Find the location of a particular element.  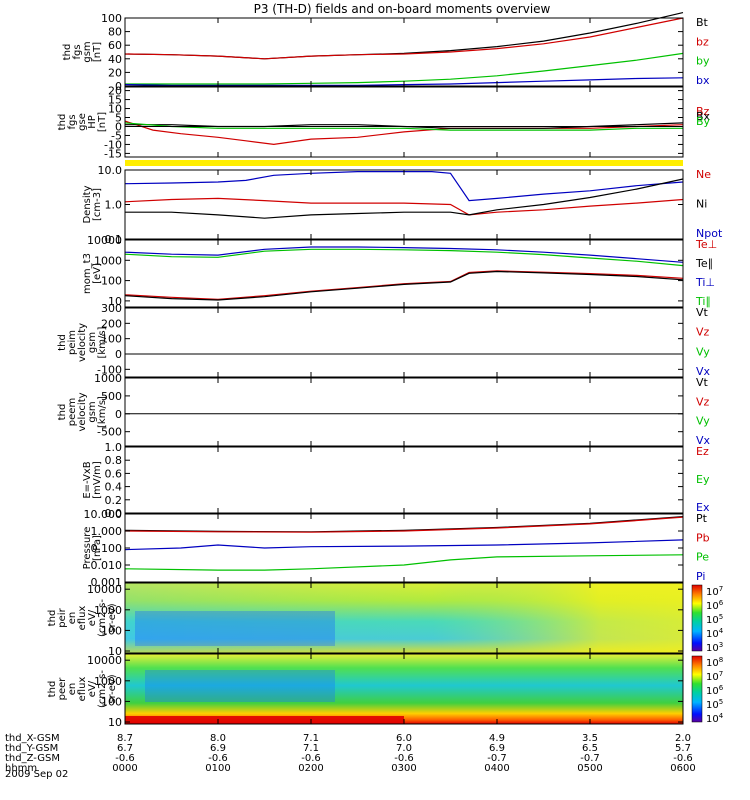

series-Ne is located at coordinates (404, 206).